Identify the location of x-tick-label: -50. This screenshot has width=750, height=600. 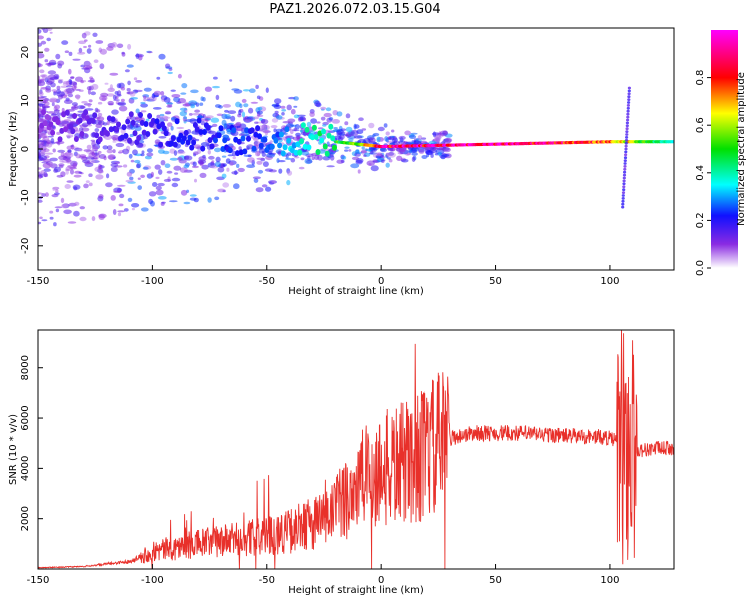
(267, 281).